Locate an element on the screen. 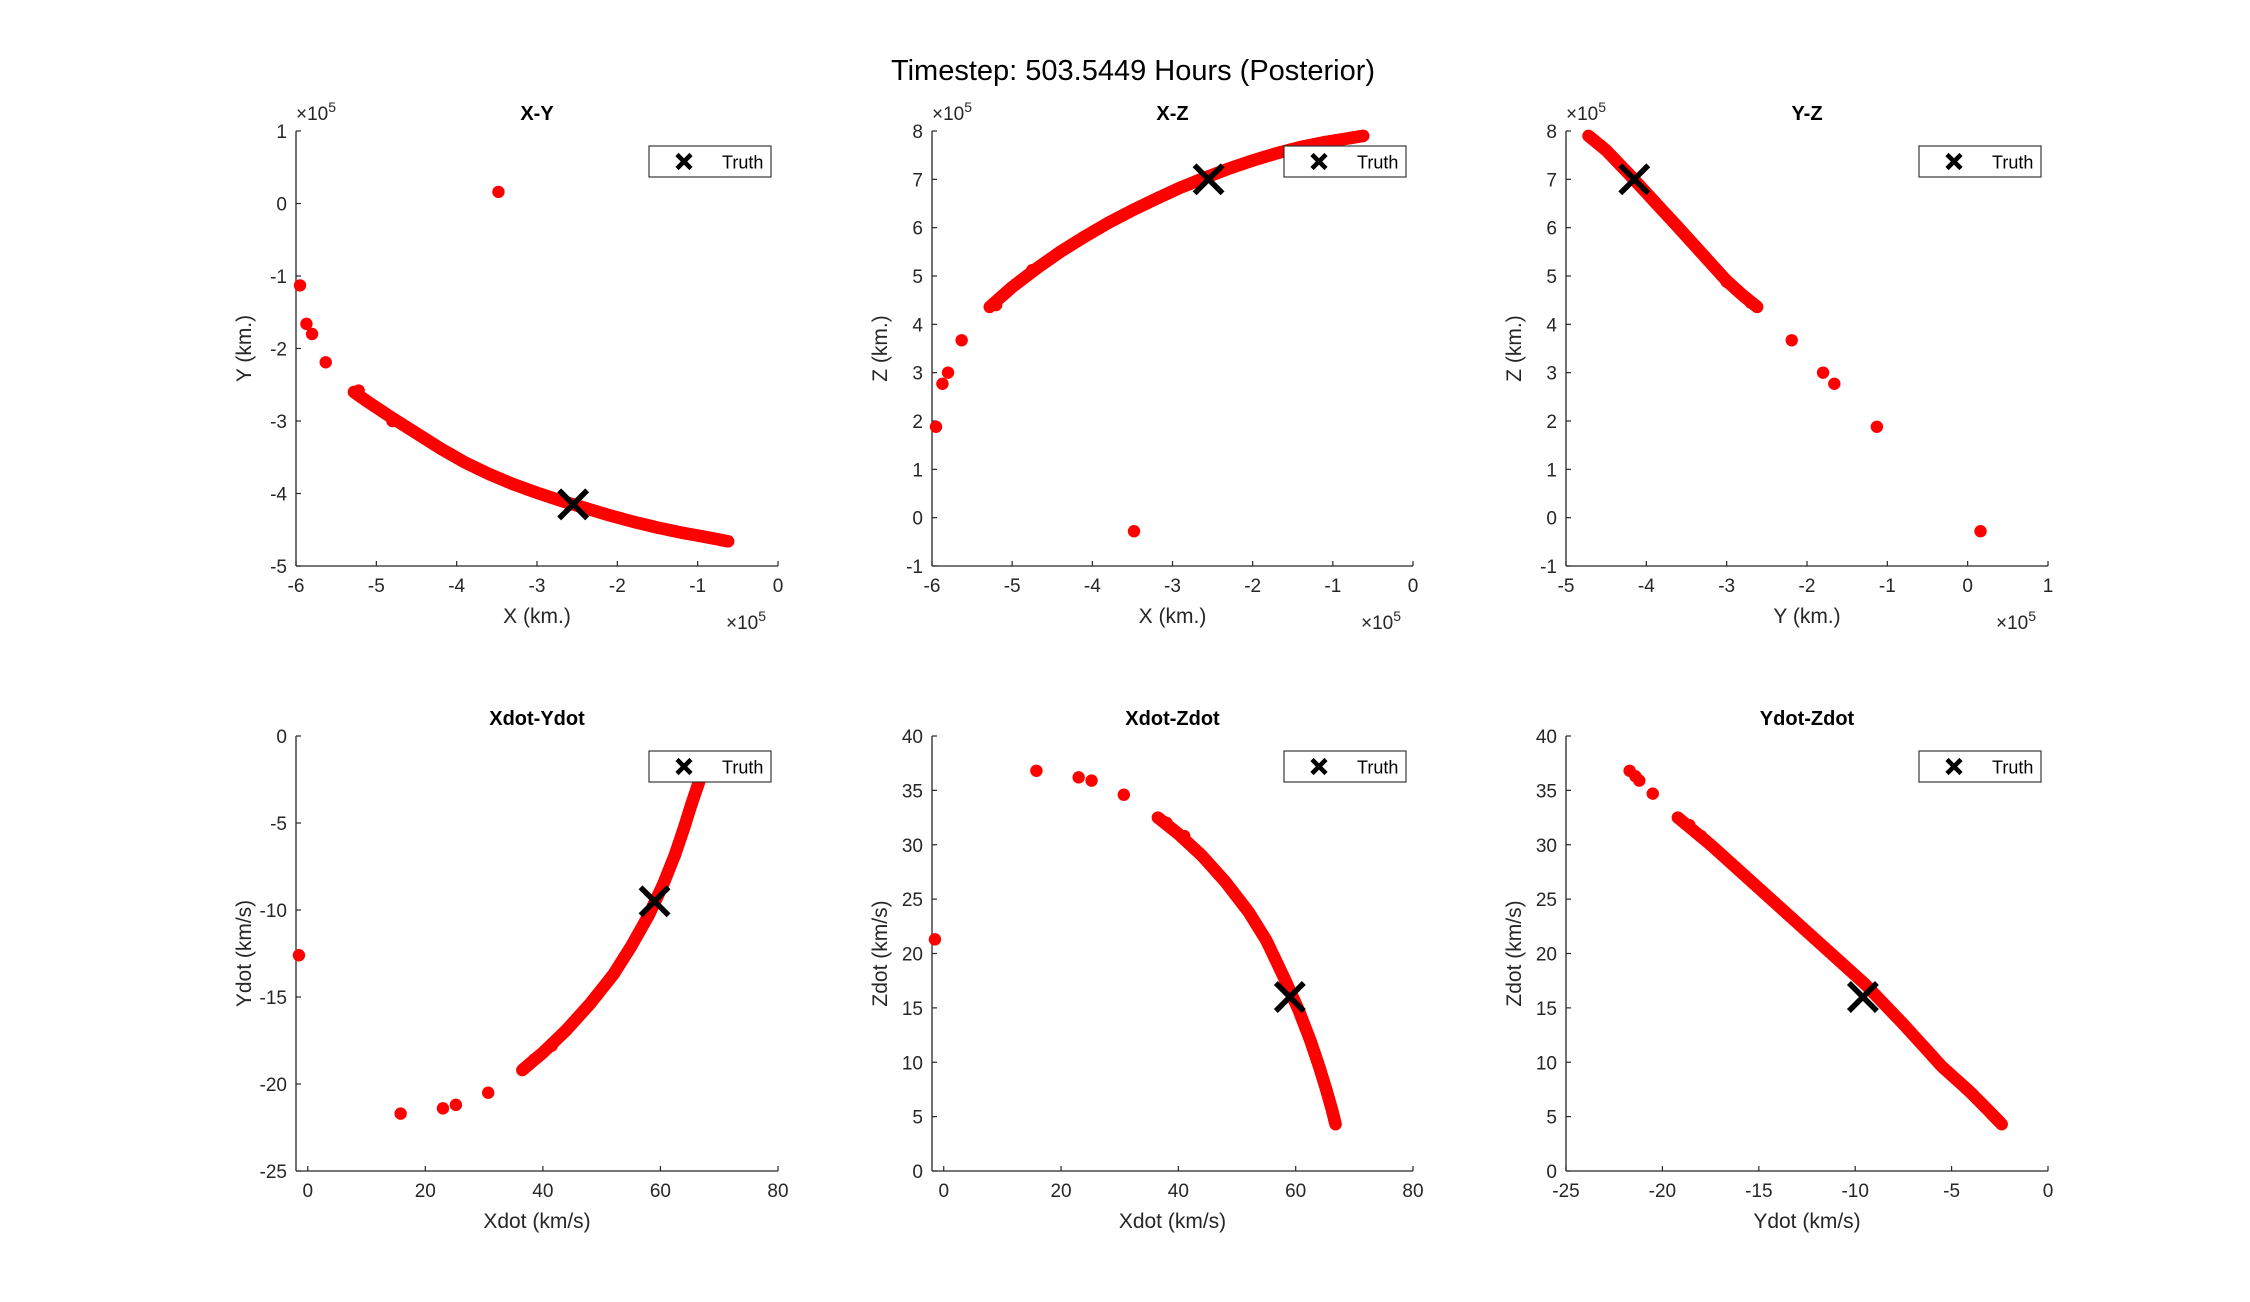  y-tick-label: 35 is located at coordinates (1546, 791).